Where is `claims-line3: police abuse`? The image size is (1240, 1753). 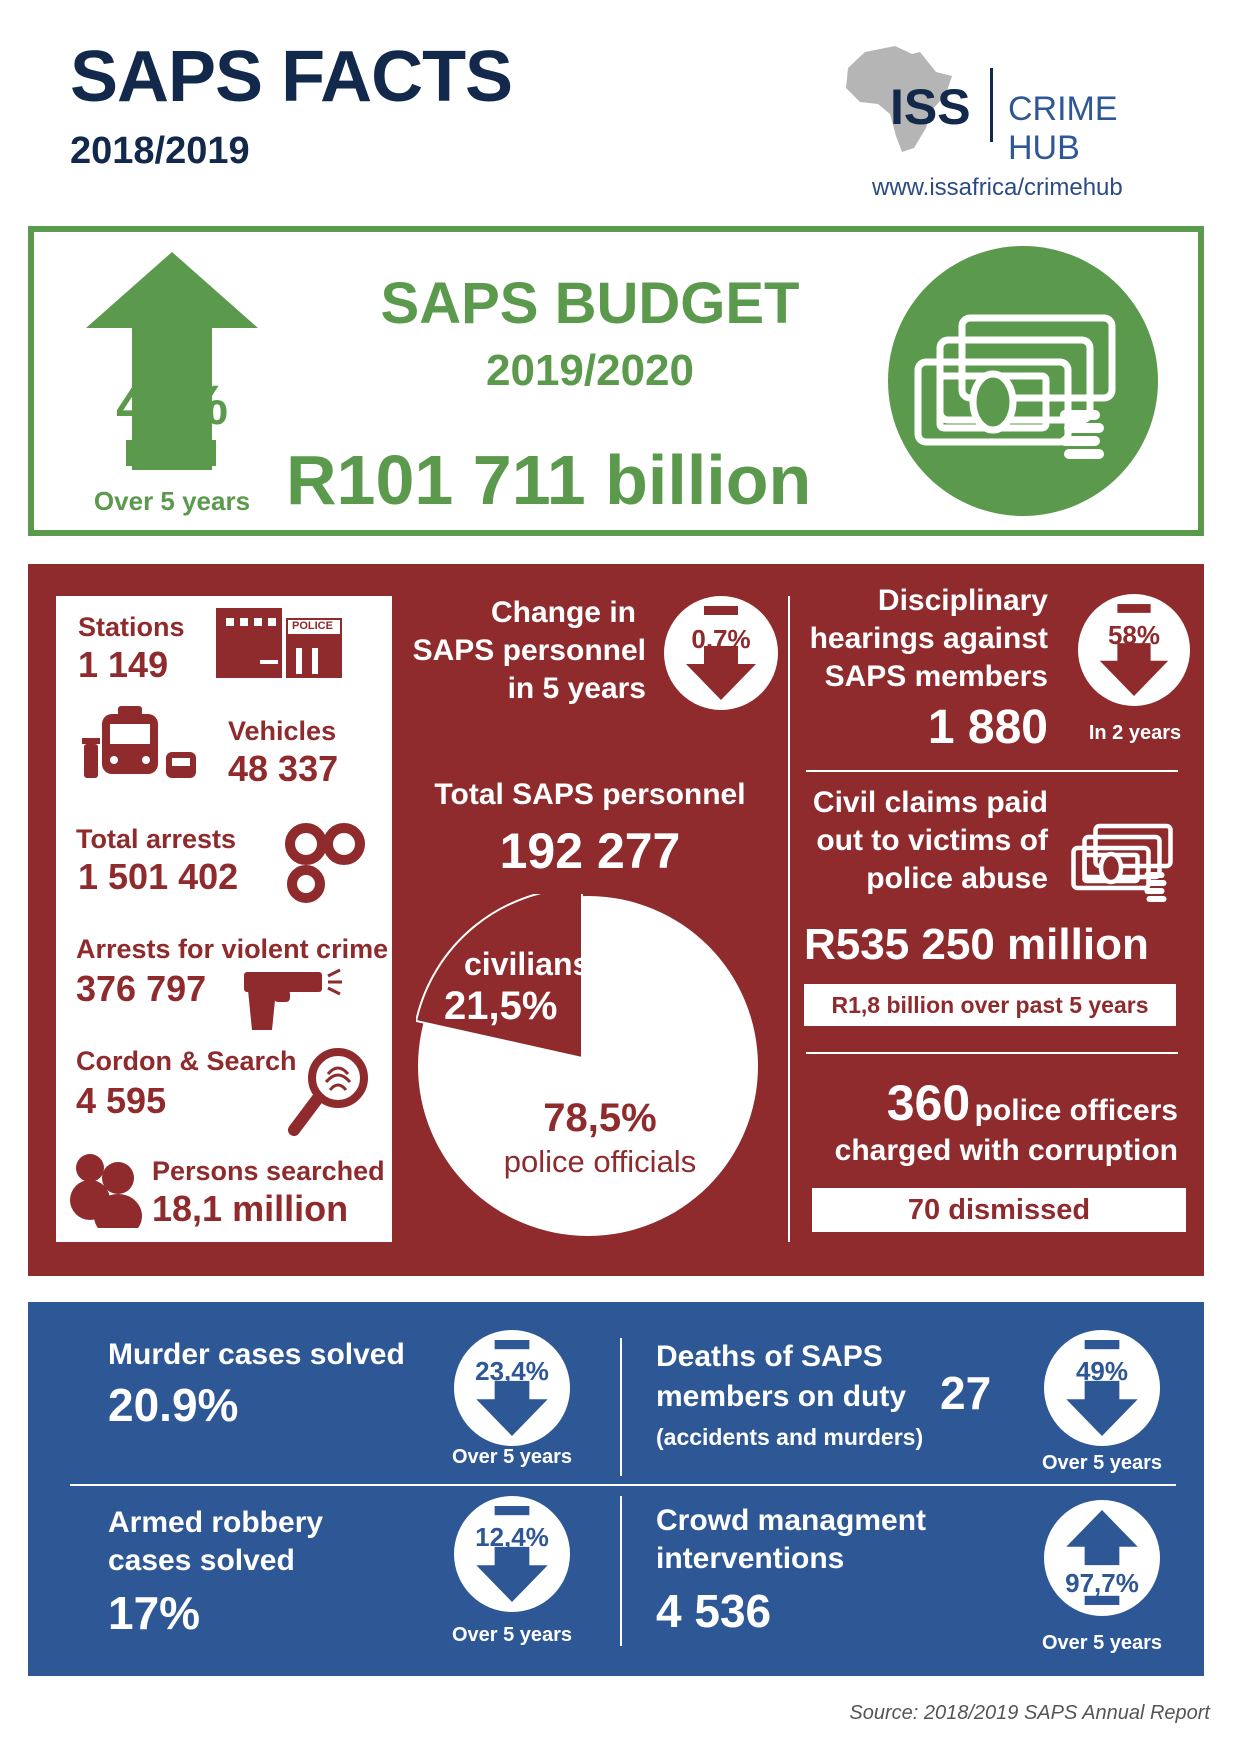
claims-line3: police abuse is located at coordinates (957, 878).